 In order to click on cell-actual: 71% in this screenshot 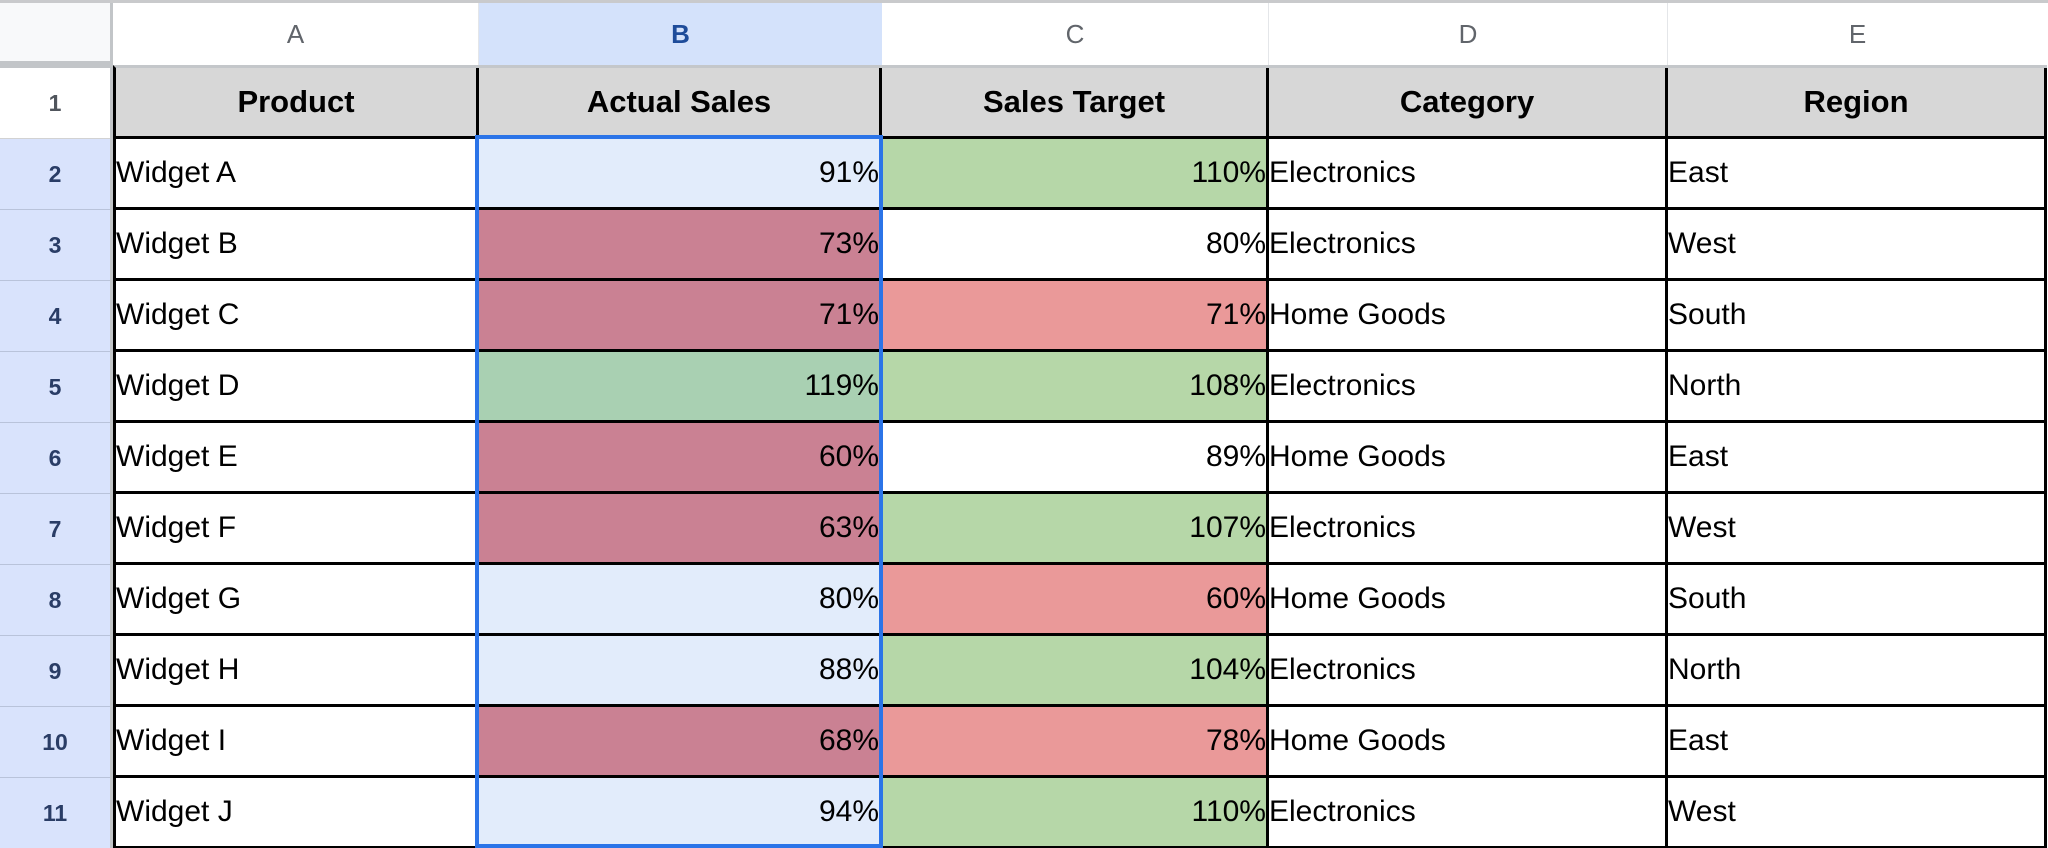, I will do `click(680, 316)`.